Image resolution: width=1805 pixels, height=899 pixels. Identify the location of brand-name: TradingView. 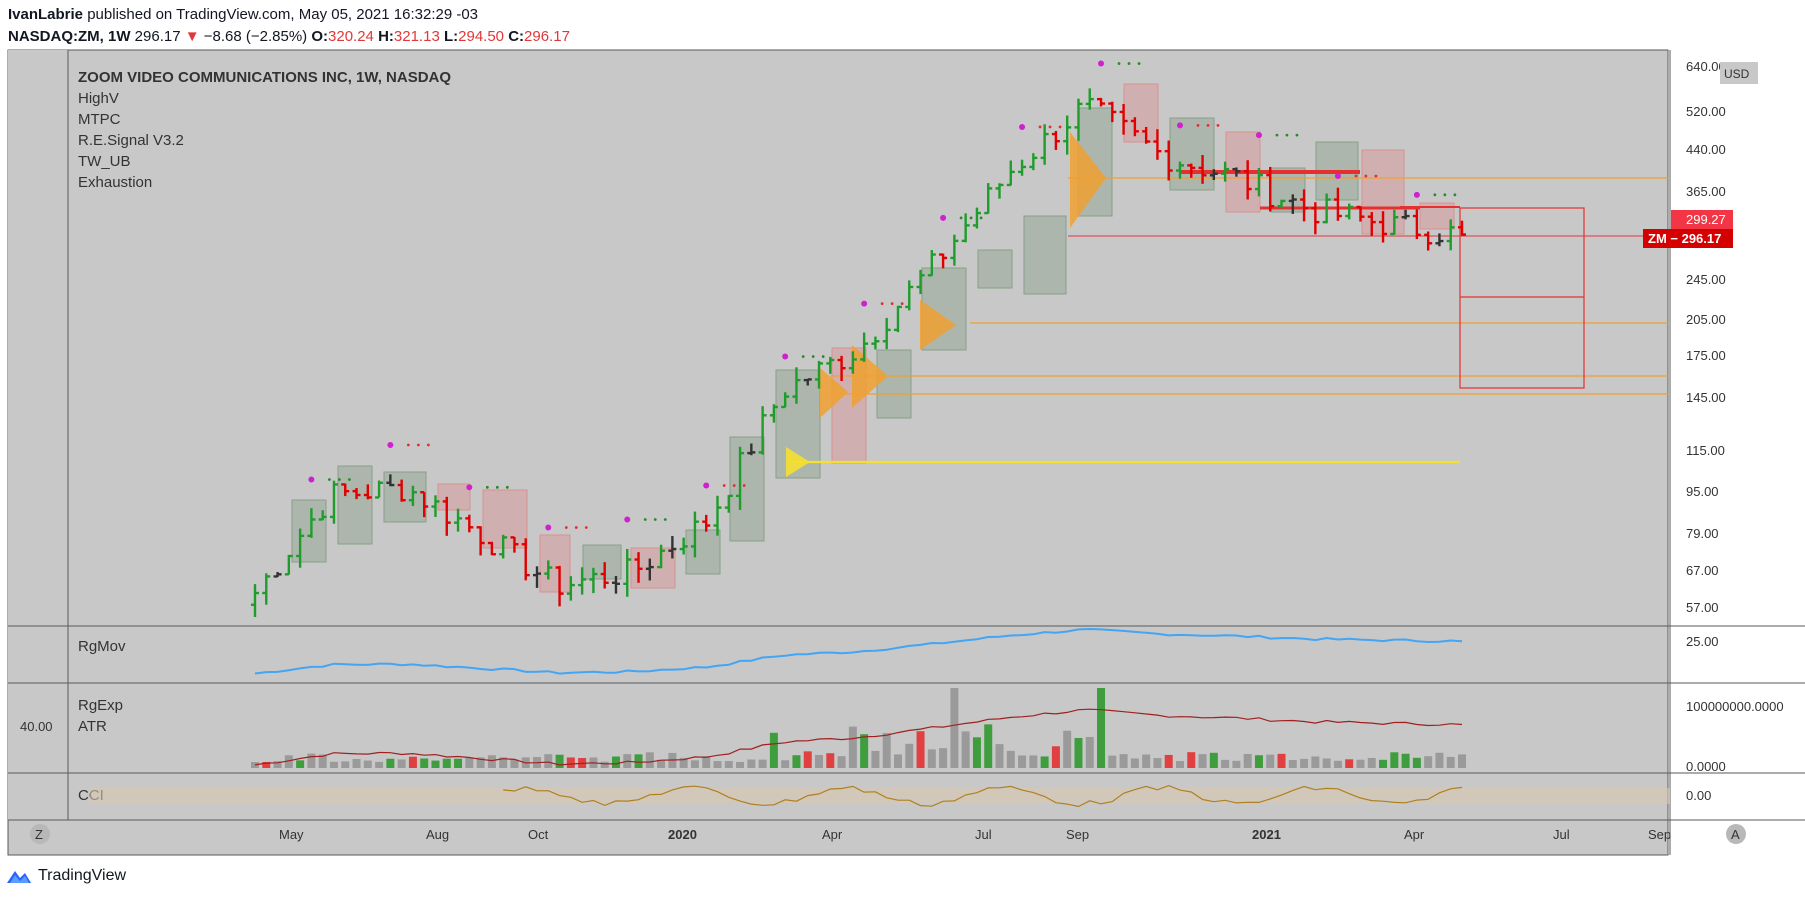
(82, 875).